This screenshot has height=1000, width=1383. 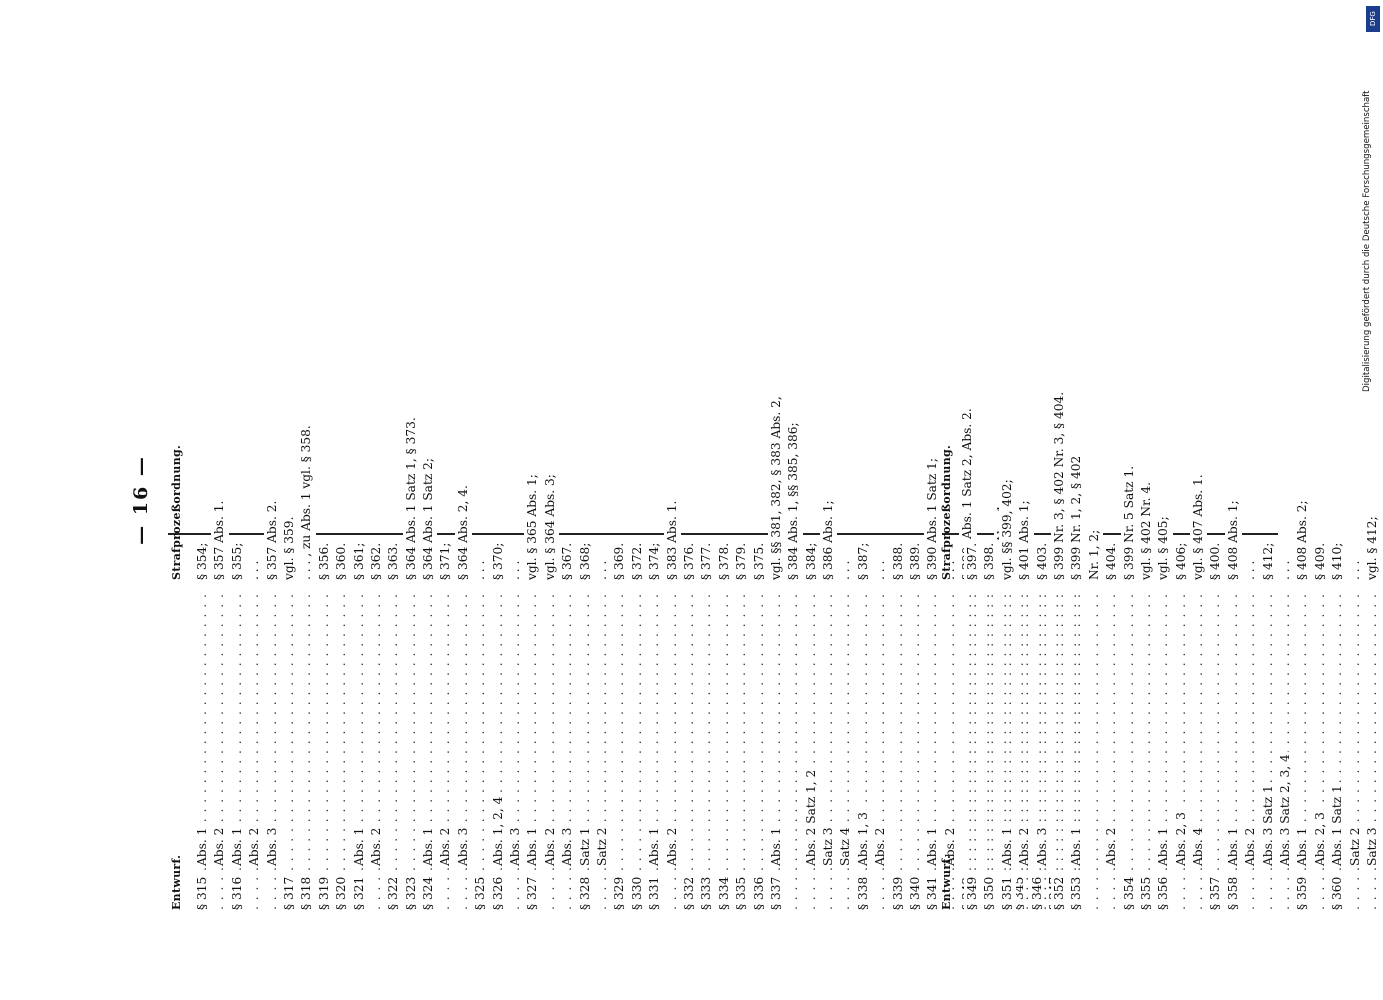 I want to click on header-entwurf-2: Entwurf., so click(x=946, y=882).